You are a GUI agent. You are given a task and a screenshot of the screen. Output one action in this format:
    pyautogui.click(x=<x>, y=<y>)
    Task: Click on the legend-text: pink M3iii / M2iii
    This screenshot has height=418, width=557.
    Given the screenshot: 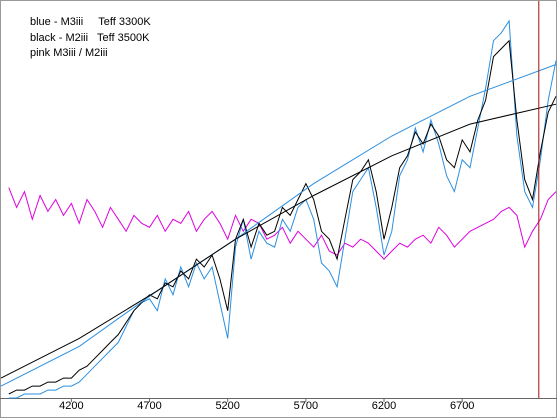 What is the action you would take?
    pyautogui.click(x=69, y=53)
    